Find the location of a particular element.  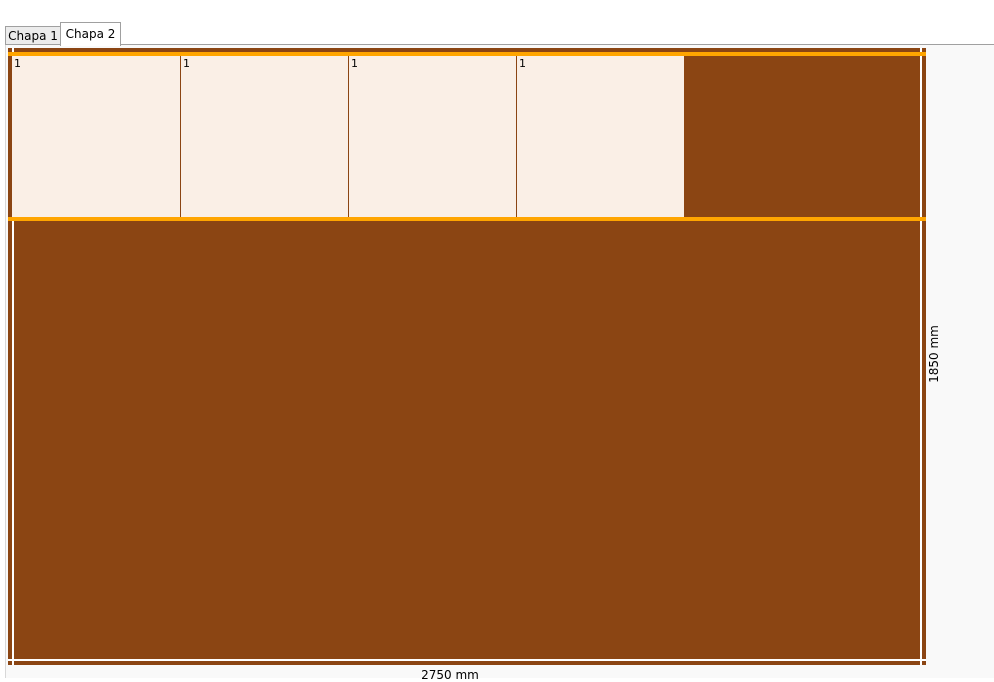

cut-line-strip is located at coordinates (467, 219).